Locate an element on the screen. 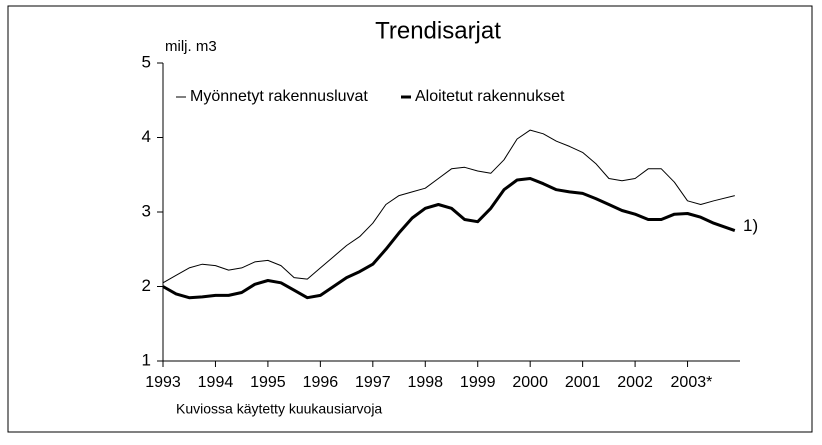 This screenshot has height=445, width=822. x-tick-label: 1999 is located at coordinates (478, 382).